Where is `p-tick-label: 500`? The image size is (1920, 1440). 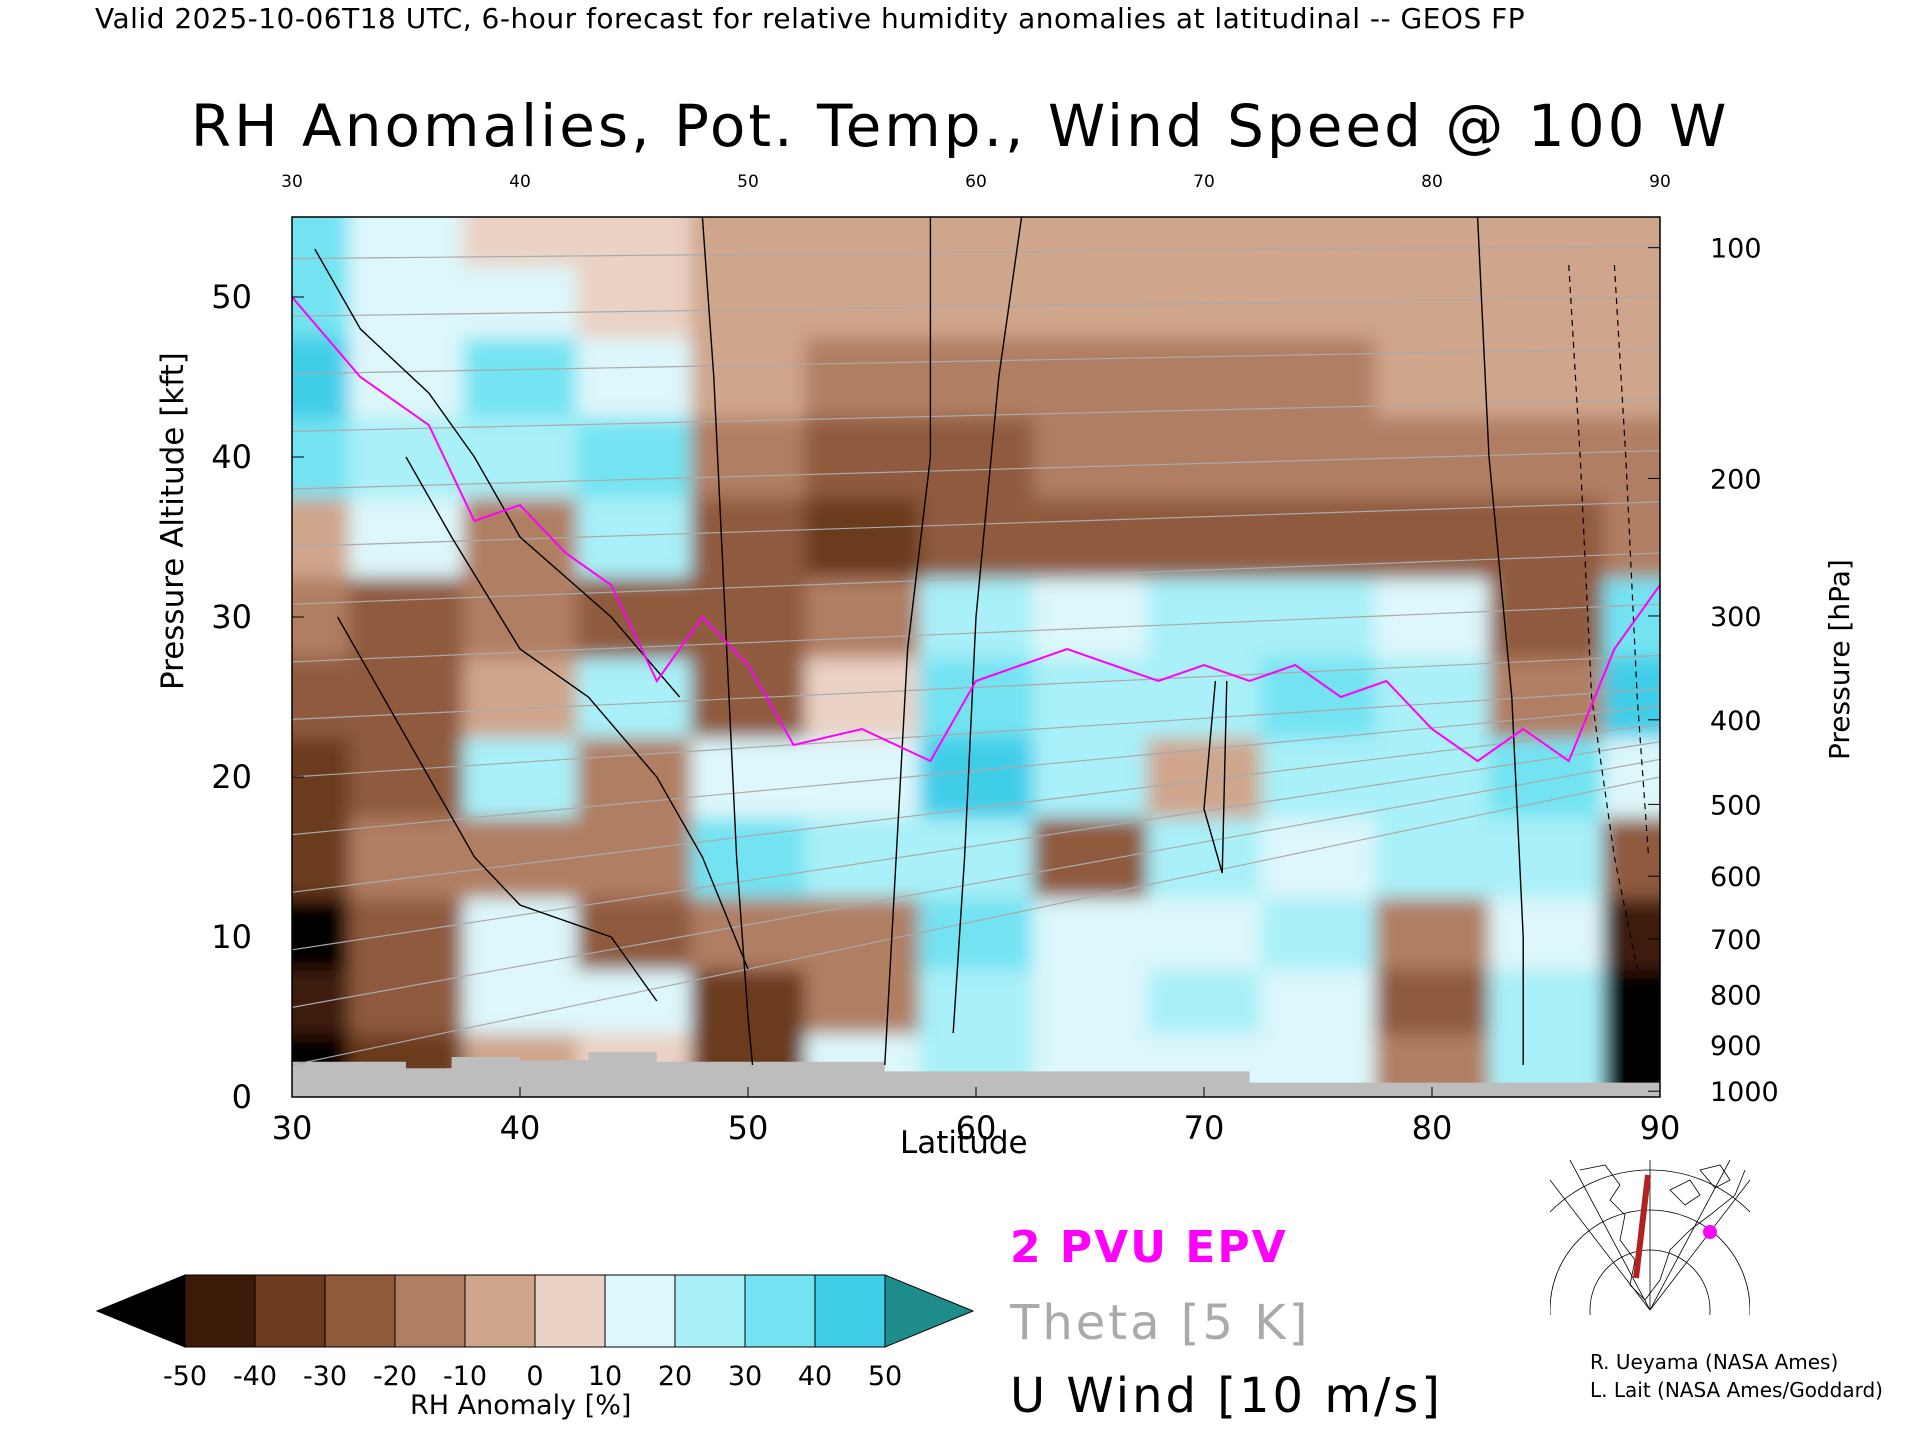 p-tick-label: 500 is located at coordinates (1736, 805).